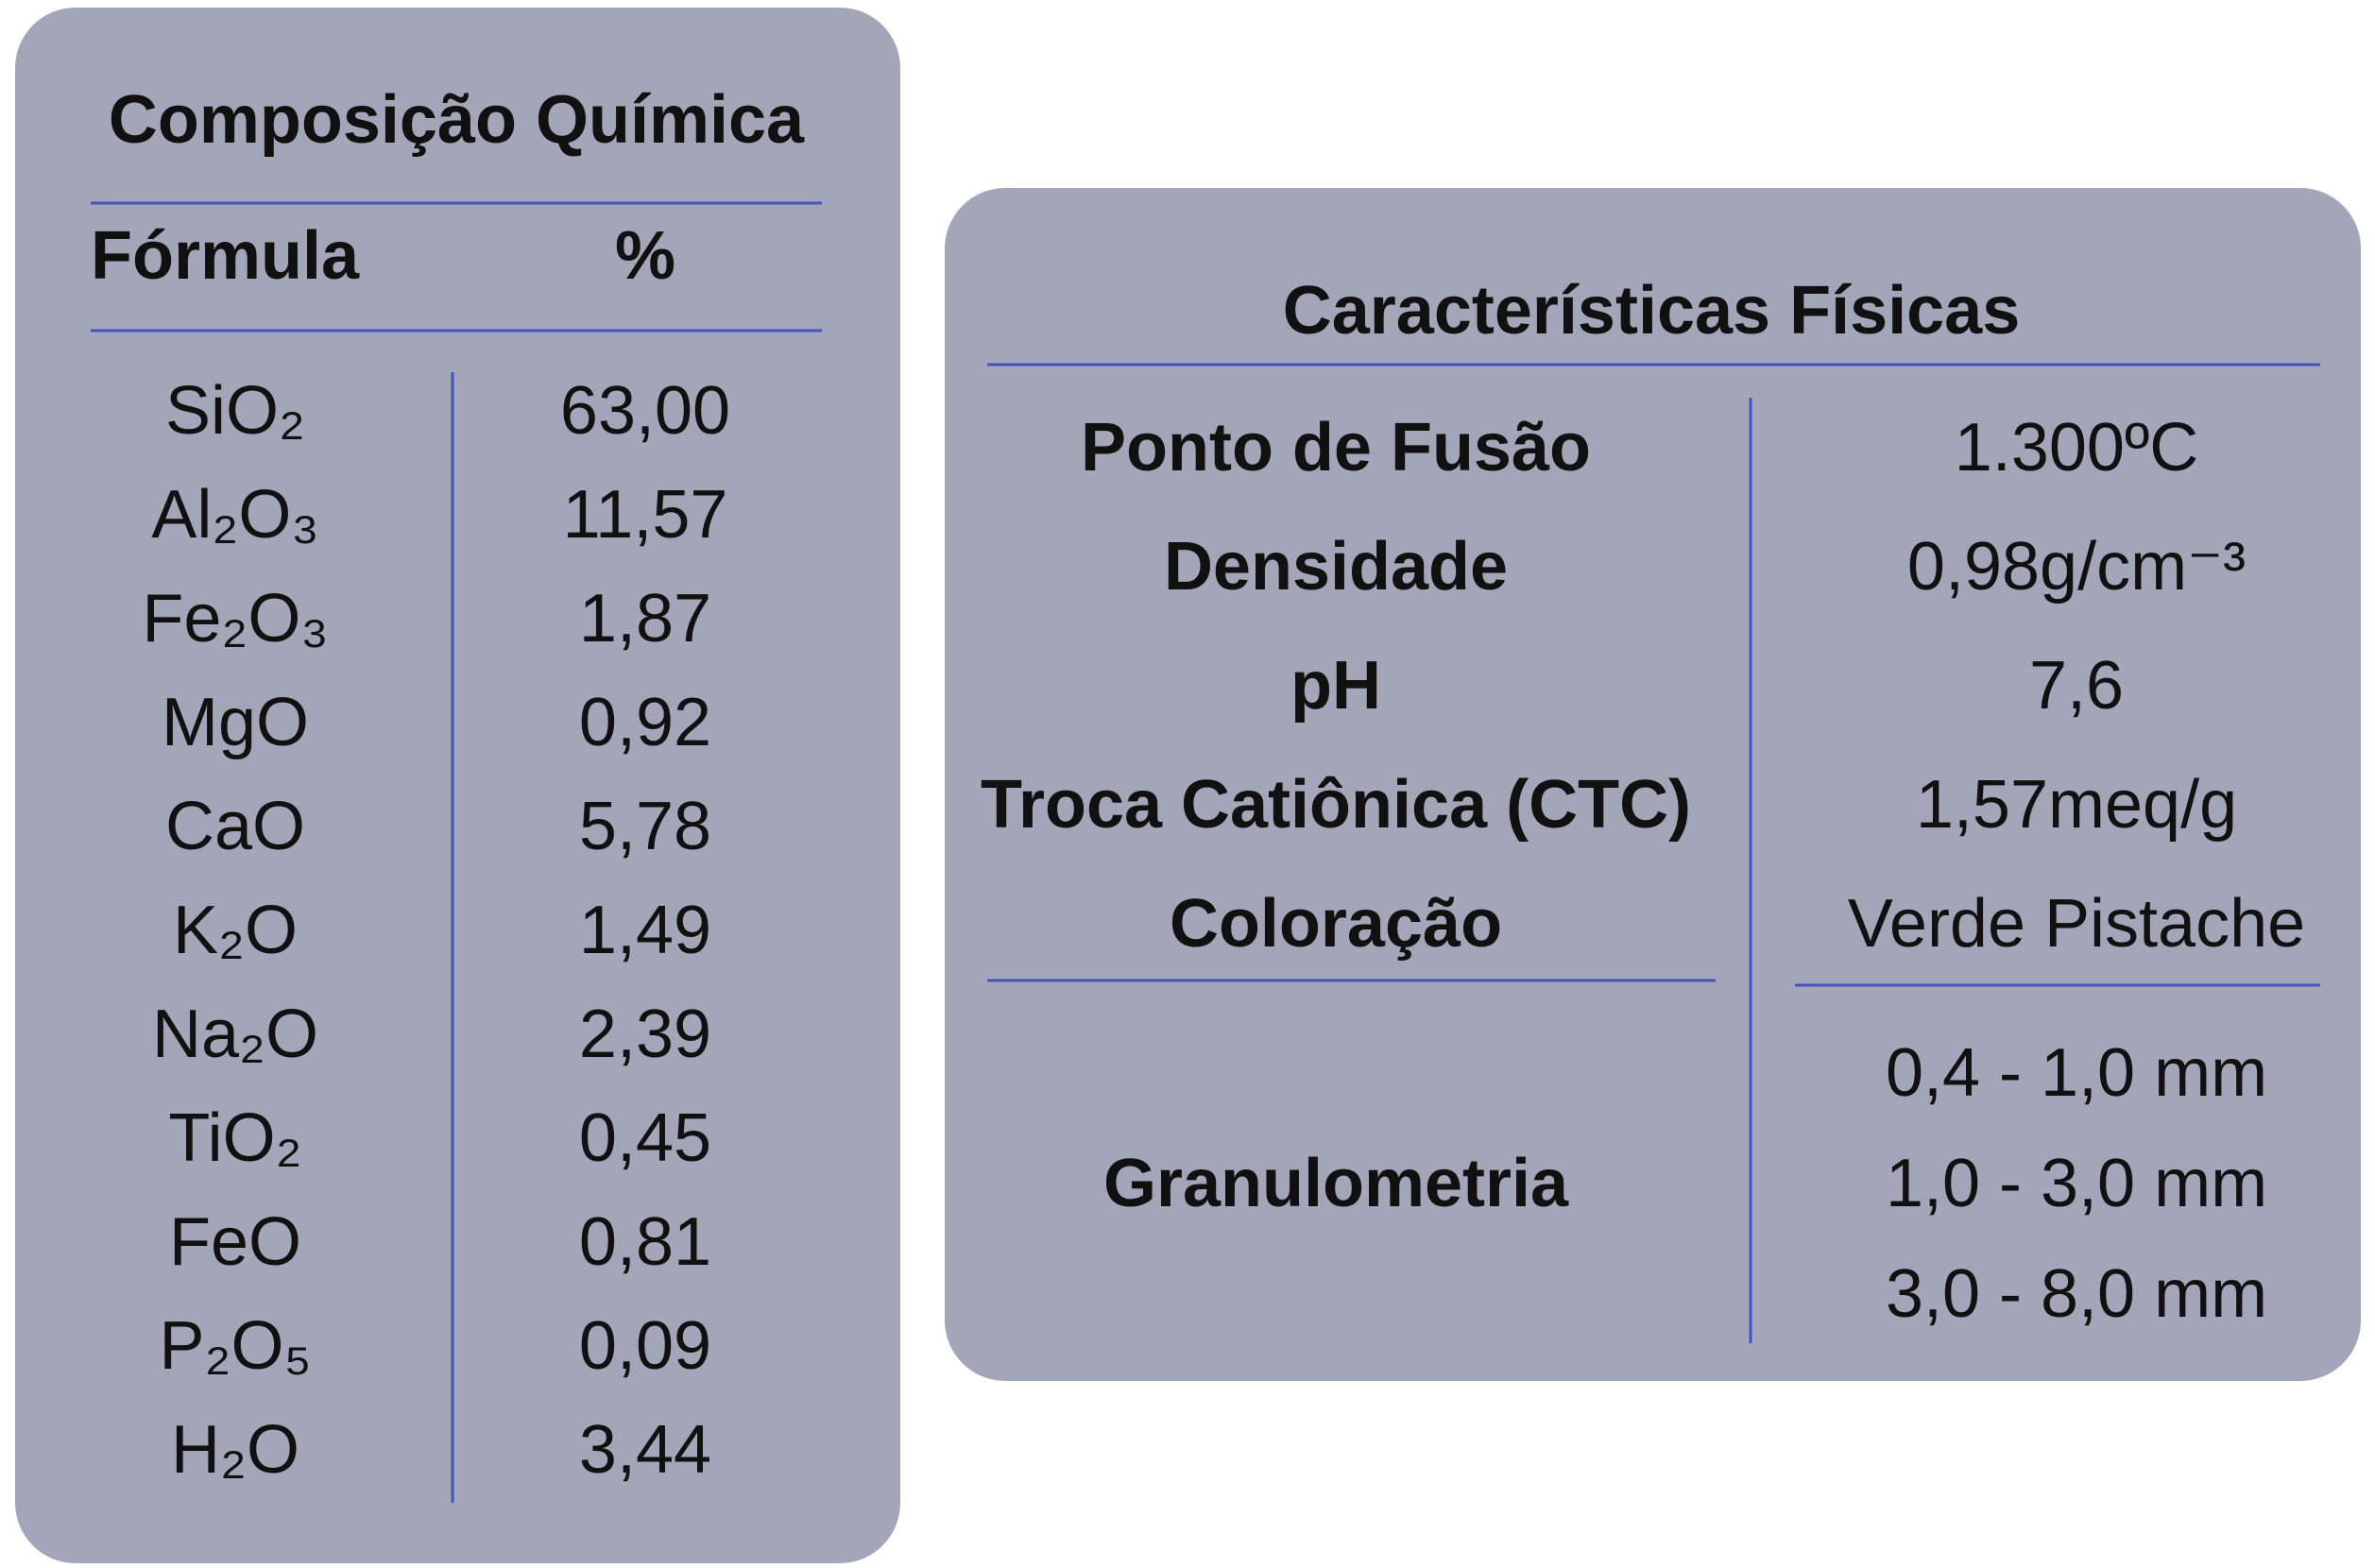 The width and height of the screenshot is (2375, 1568). Describe the element at coordinates (1336, 1183) in the screenshot. I see `granulometry-label: Granulometria` at that location.